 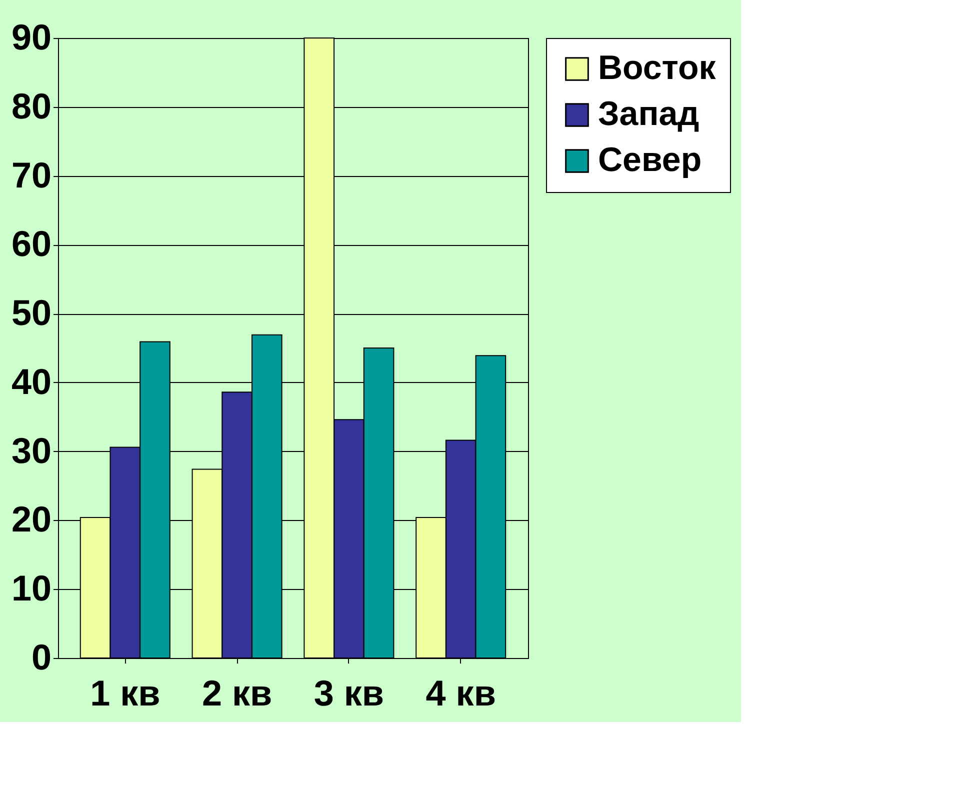 I want to click on y-tick-label: 80, so click(x=31, y=105).